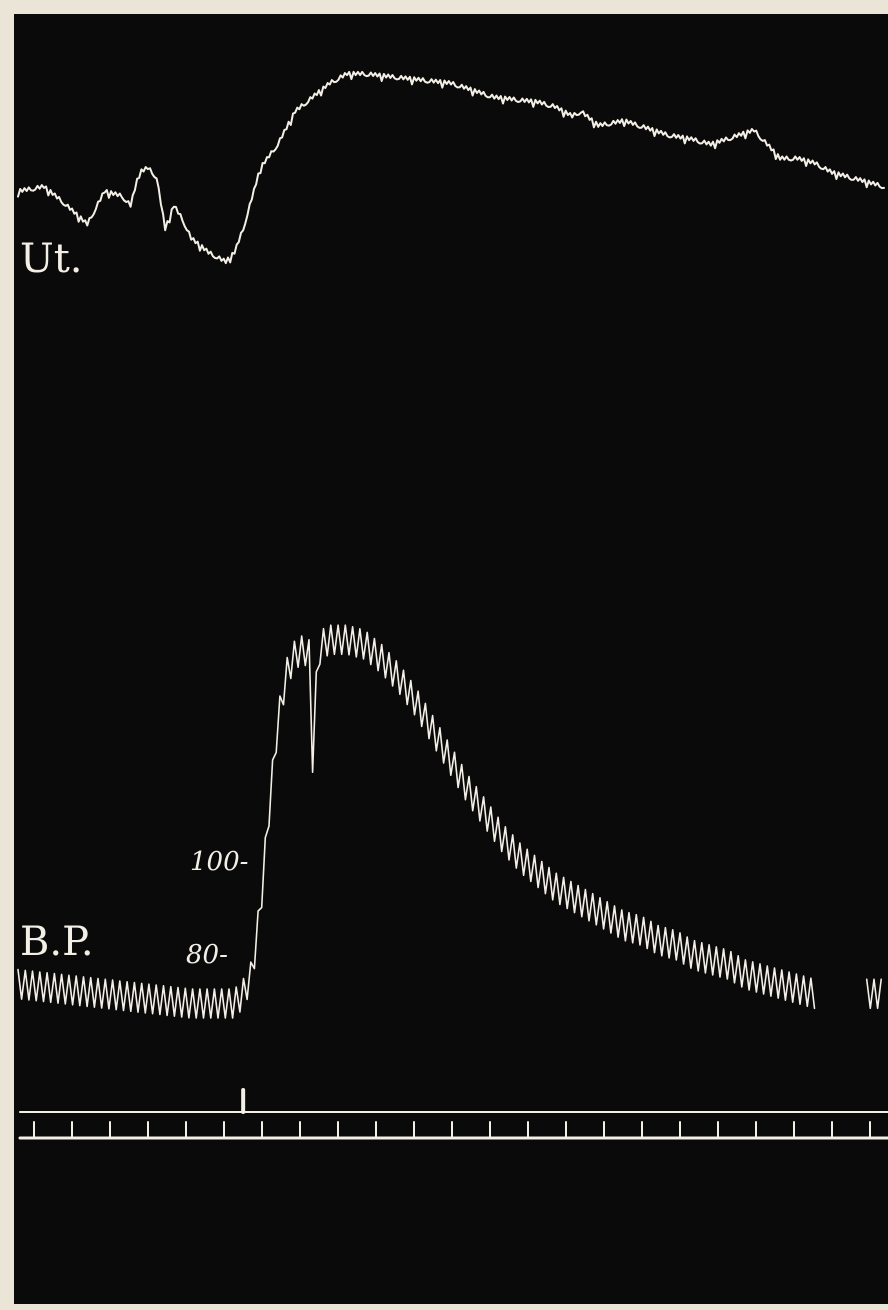 Image resolution: width=888 pixels, height=1310 pixels. I want to click on label-group: Ut. B.P. 100- 80-, so click(134, 603).